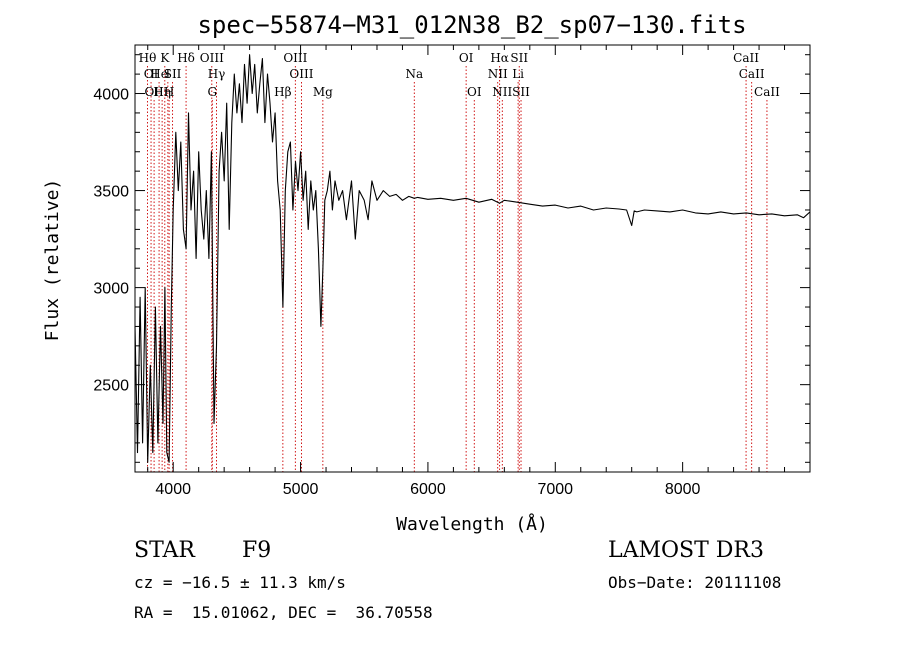 The width and height of the screenshot is (900, 649). Describe the element at coordinates (173, 489) in the screenshot. I see `x-tick-label-0: 4000` at that location.